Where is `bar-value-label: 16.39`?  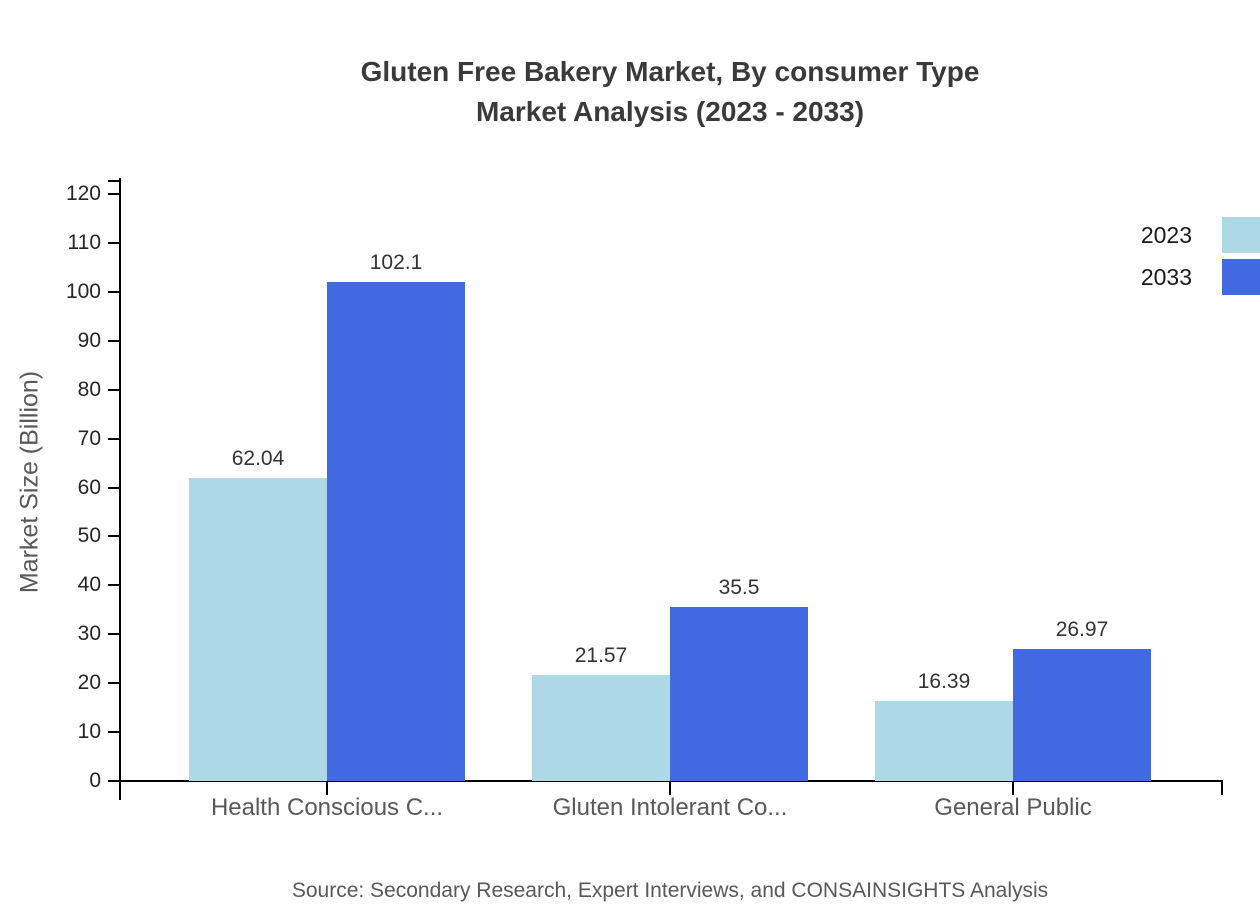
bar-value-label: 16.39 is located at coordinates (944, 681).